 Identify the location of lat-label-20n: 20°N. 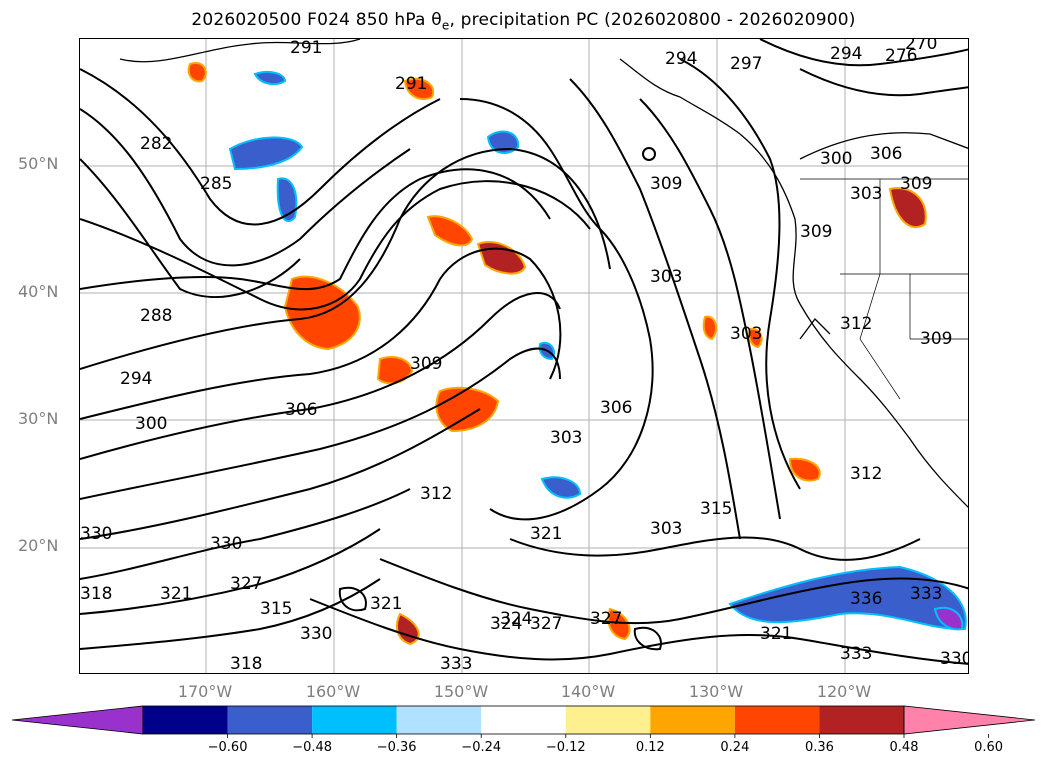
(38, 545).